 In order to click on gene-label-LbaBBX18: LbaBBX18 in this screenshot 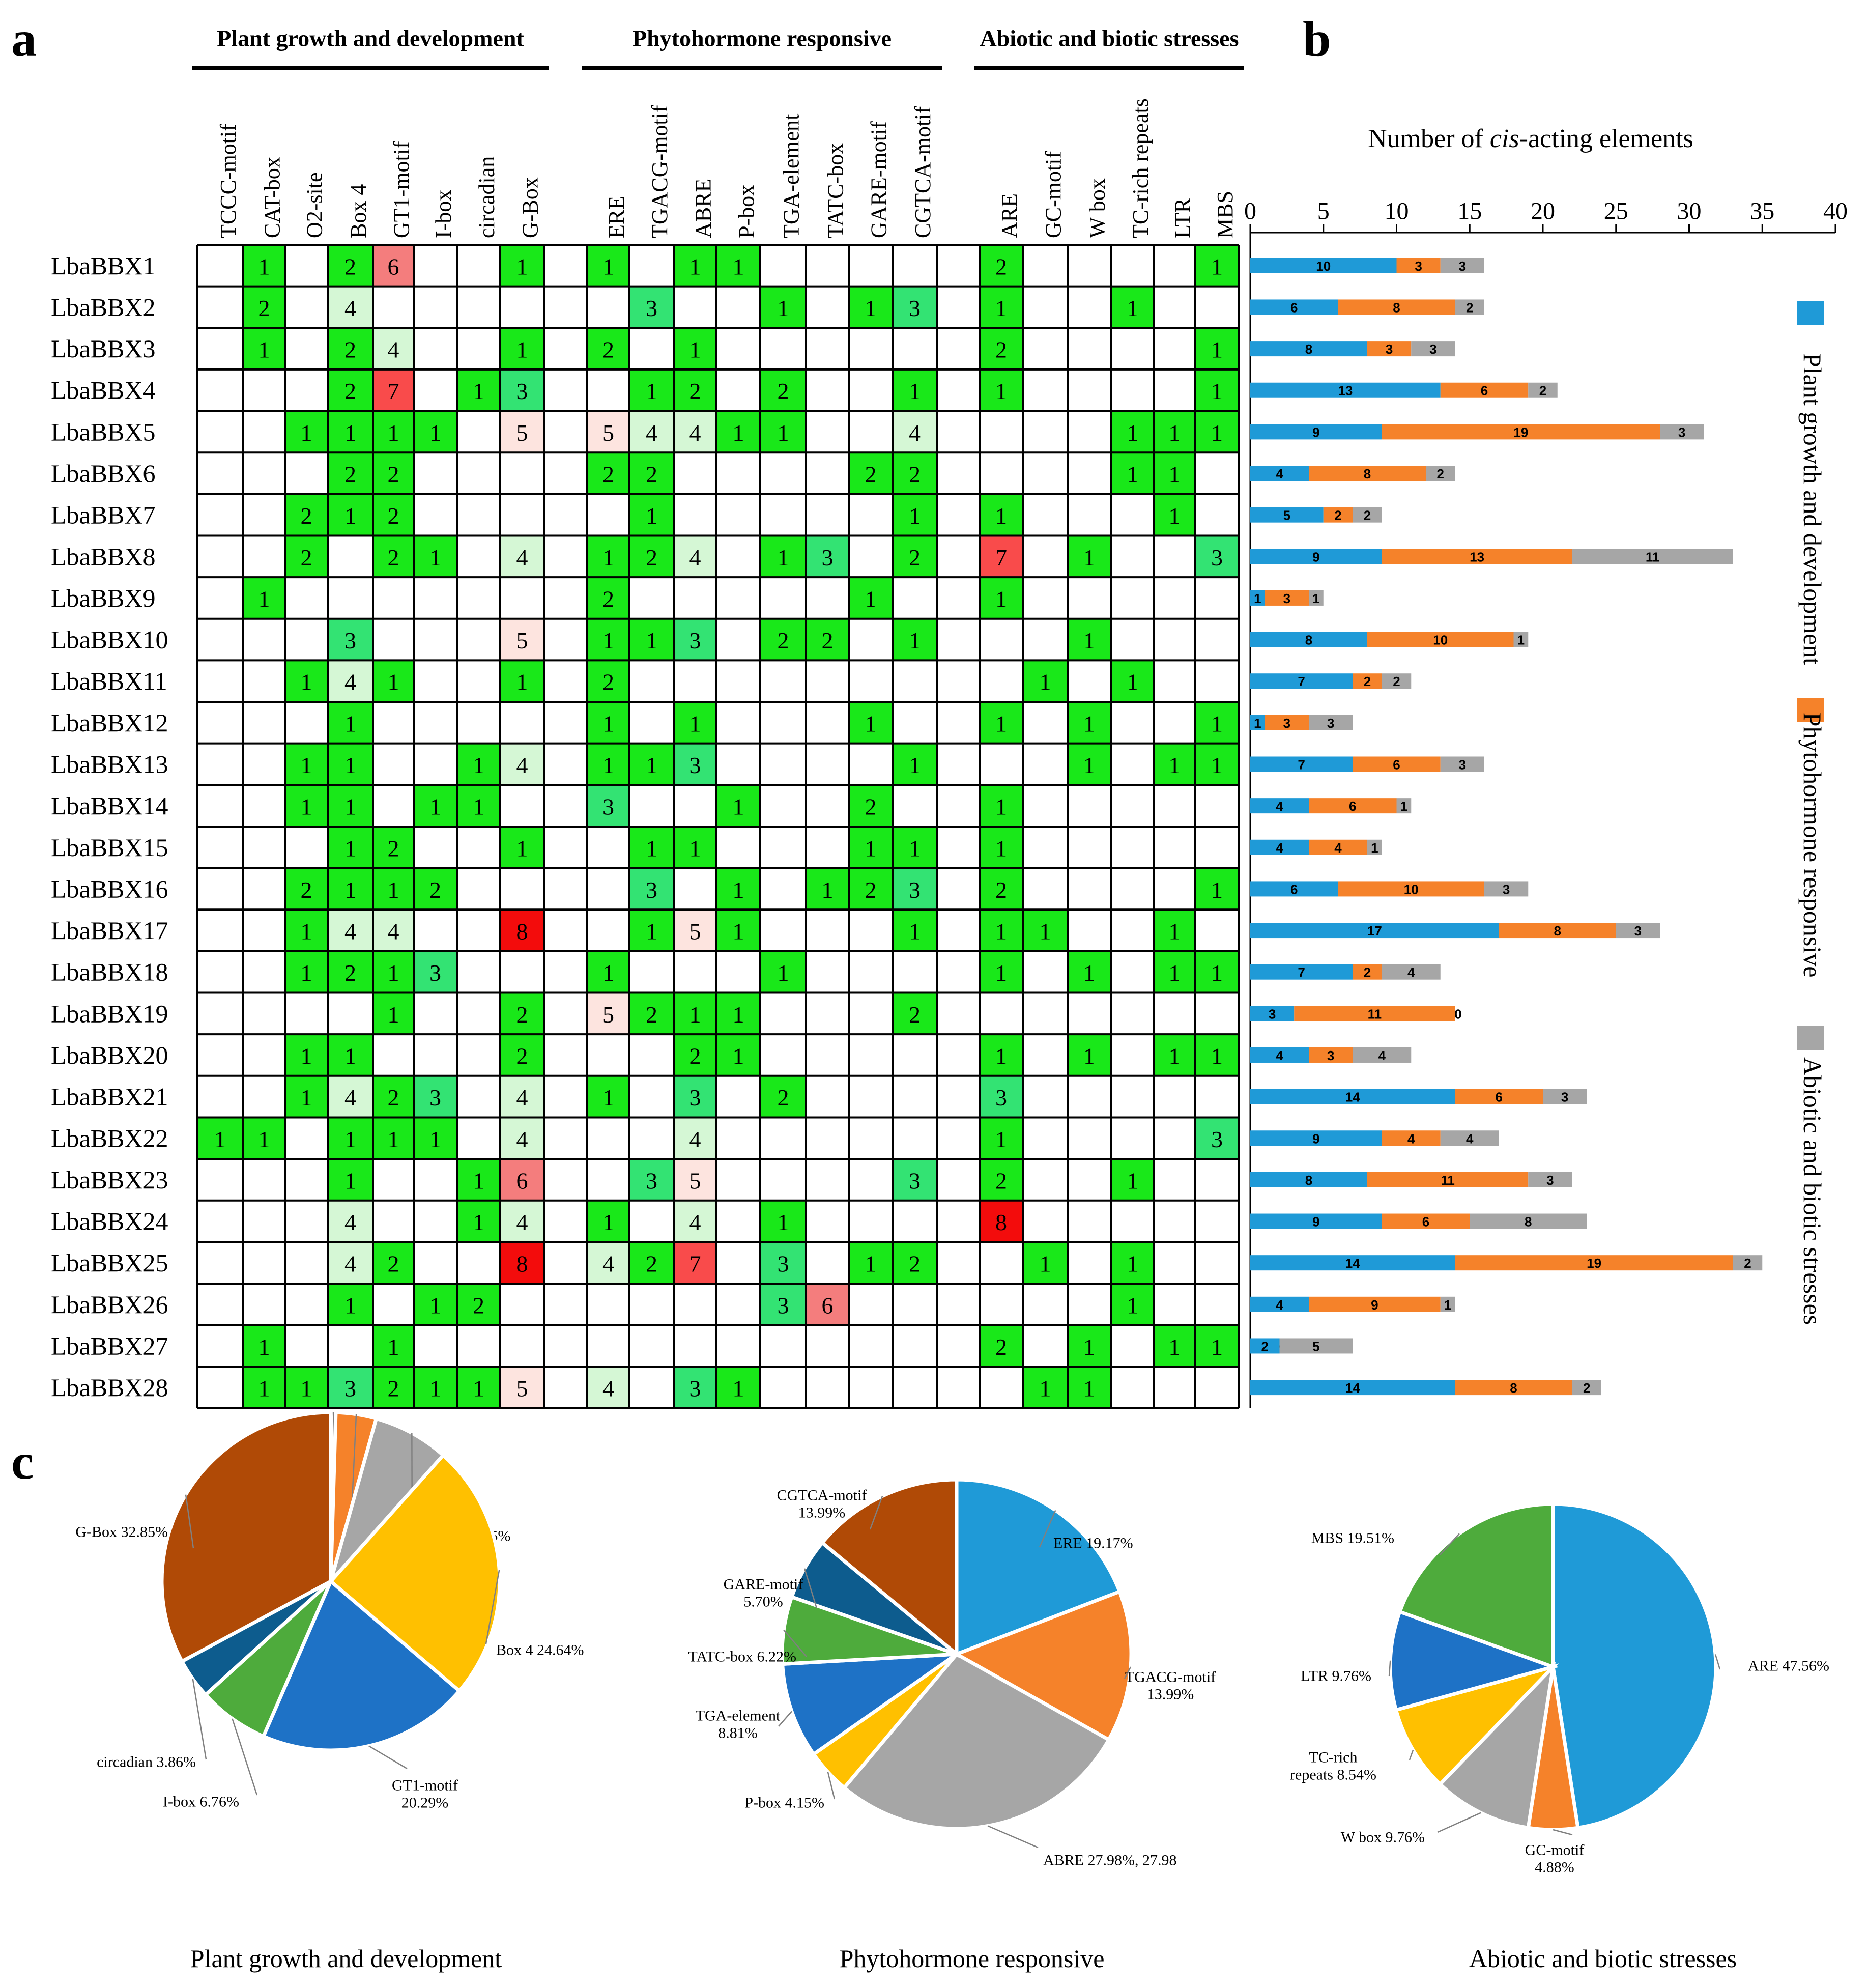, I will do `click(109, 972)`.